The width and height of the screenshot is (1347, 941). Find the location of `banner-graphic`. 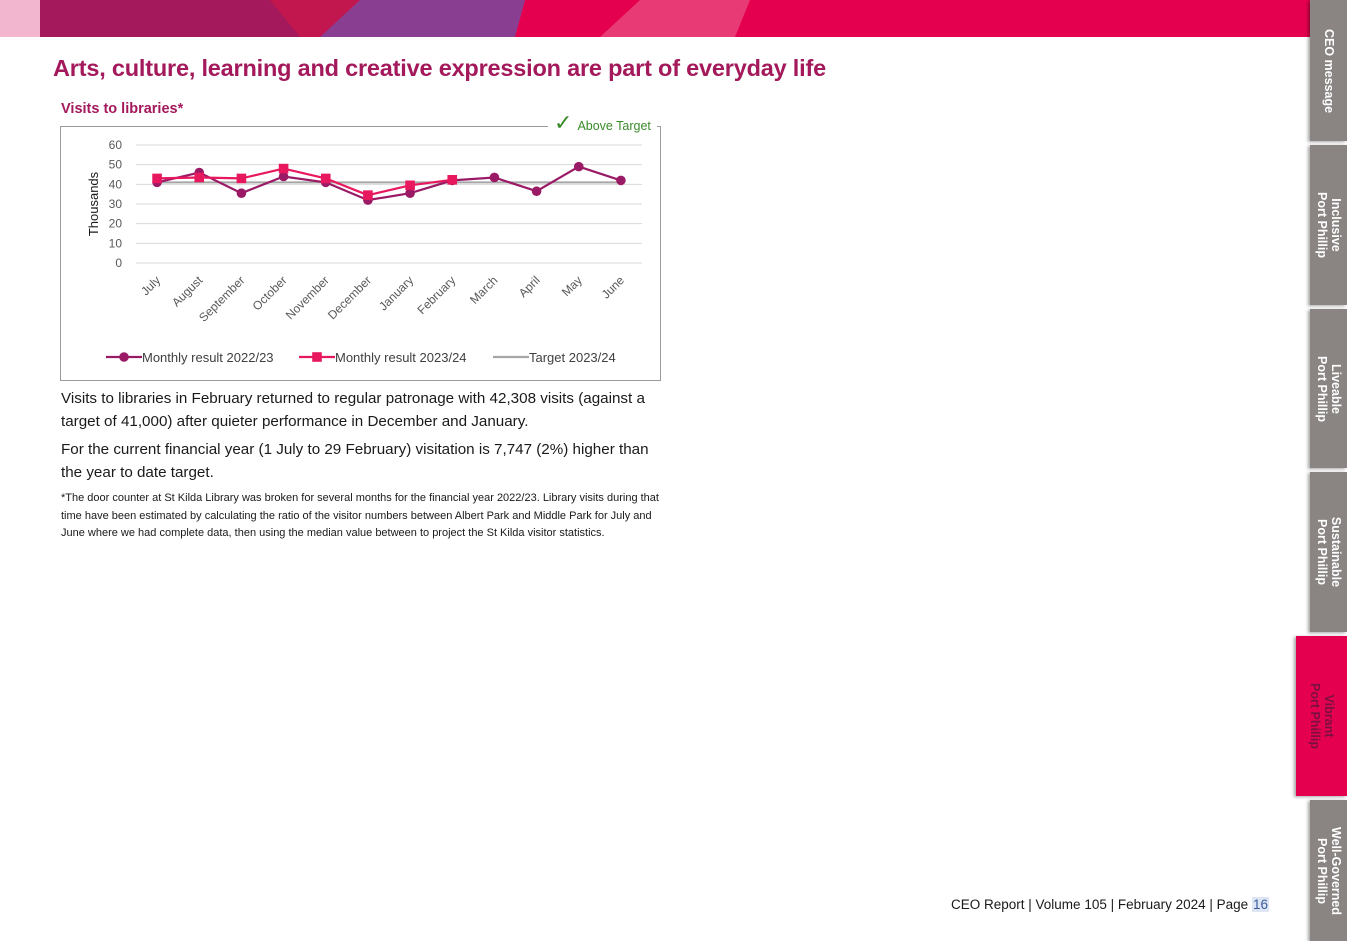

banner-graphic is located at coordinates (656, 18).